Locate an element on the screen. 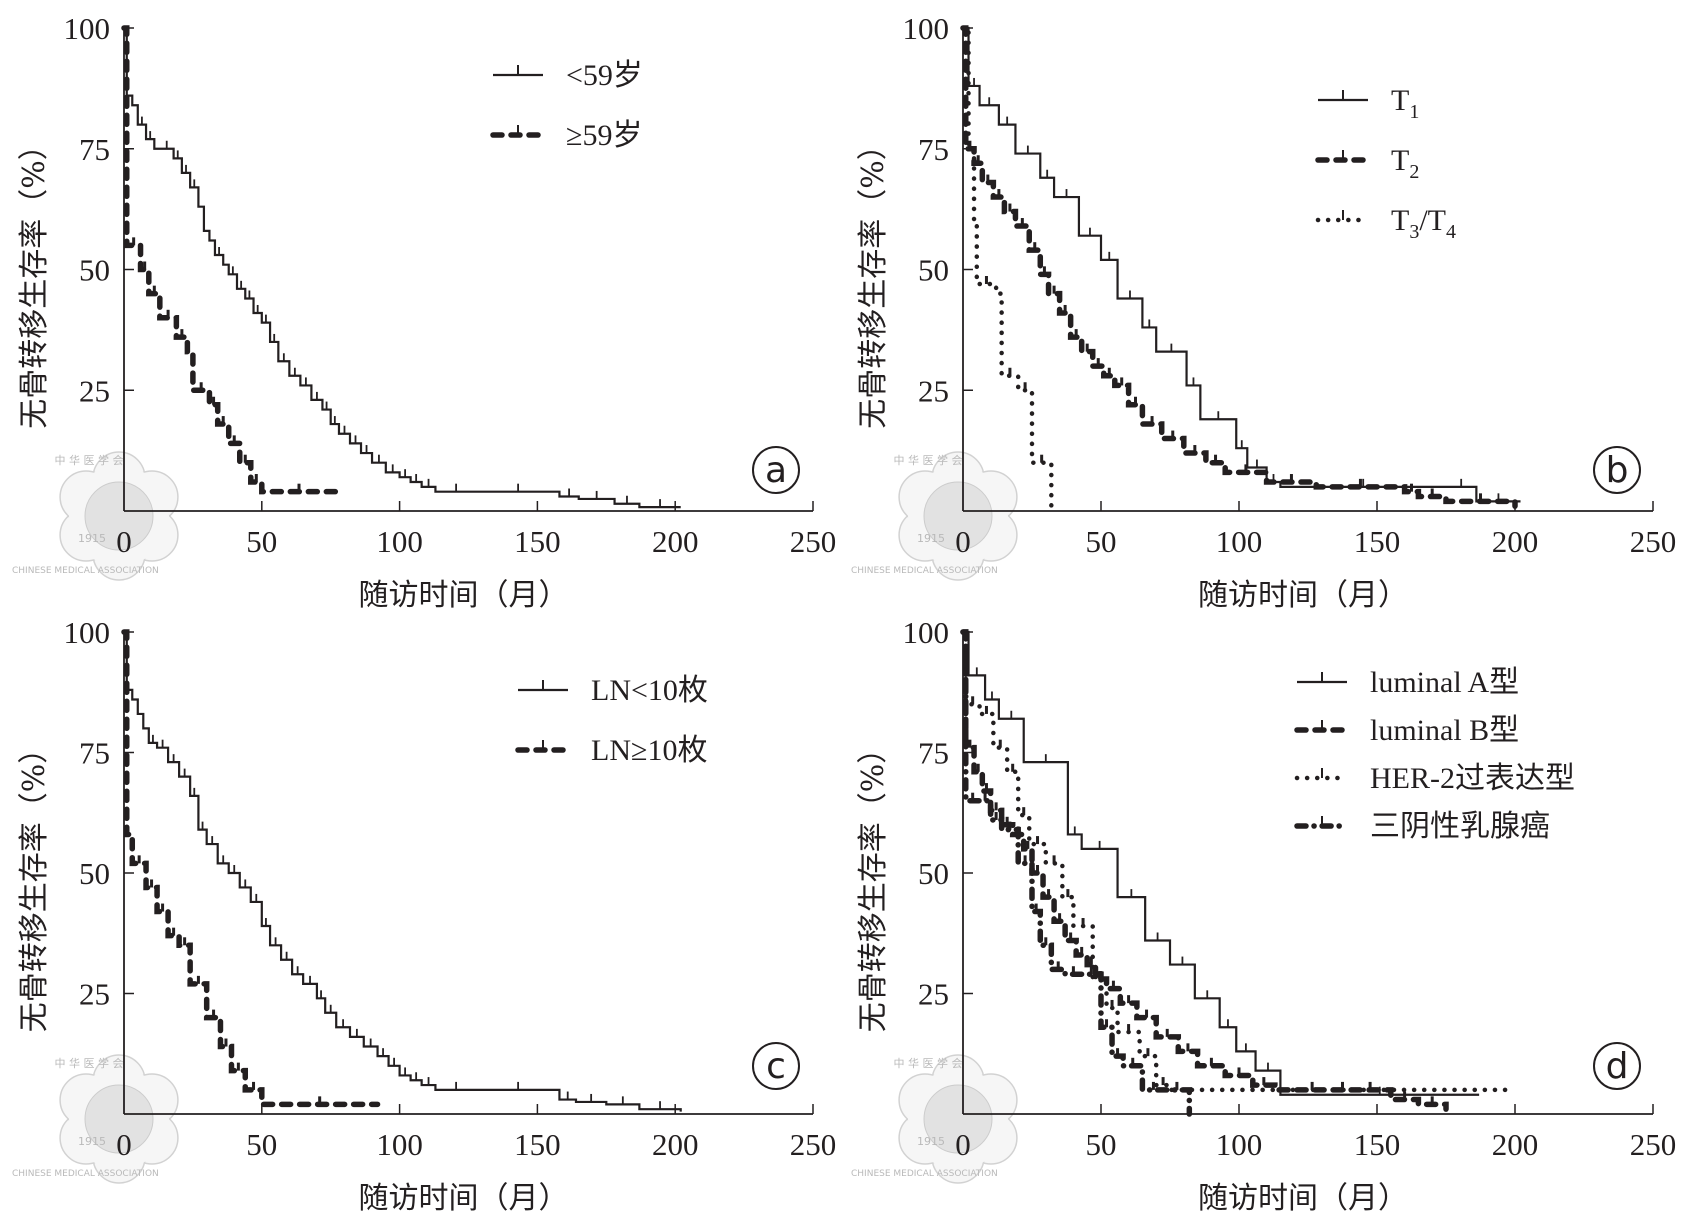  legend-item: LN<10枚 is located at coordinates (613, 690).